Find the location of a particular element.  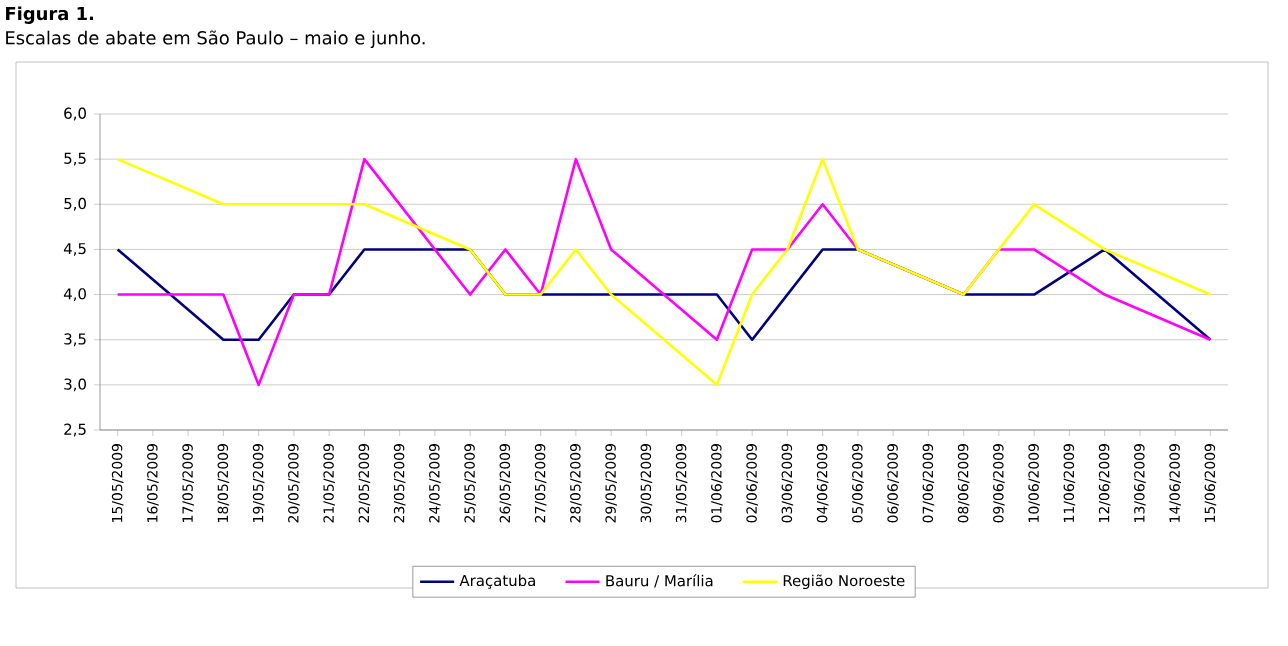

chart-subtitle: Escalas de abate em São Paulo – maio e junho. is located at coordinates (215, 39).